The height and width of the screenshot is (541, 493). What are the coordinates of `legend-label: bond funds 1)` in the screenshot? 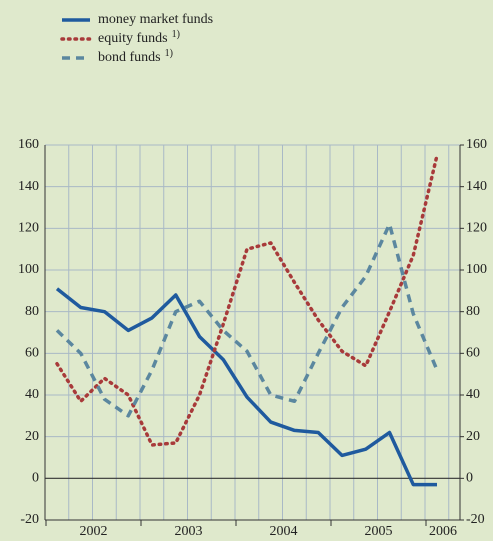 It's located at (135, 56).